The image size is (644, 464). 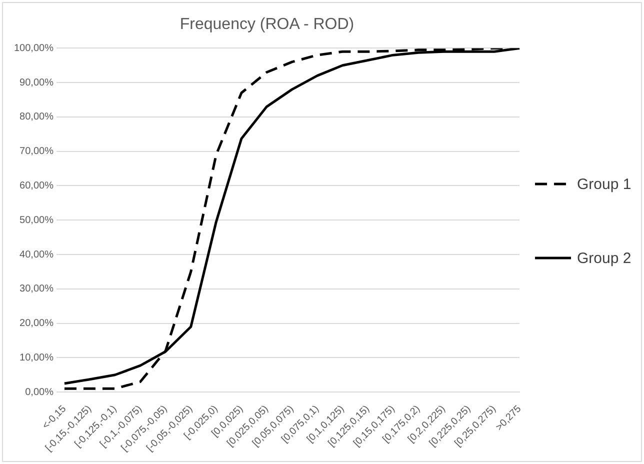 I want to click on y-tick-label: 90,00%, so click(x=37, y=82).